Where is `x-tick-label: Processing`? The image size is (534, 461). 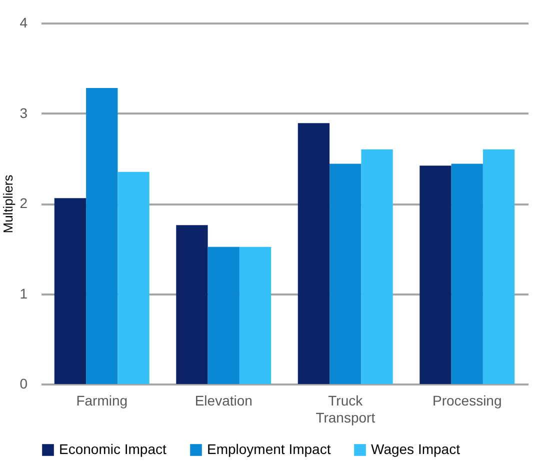
x-tick-label: Processing is located at coordinates (467, 400).